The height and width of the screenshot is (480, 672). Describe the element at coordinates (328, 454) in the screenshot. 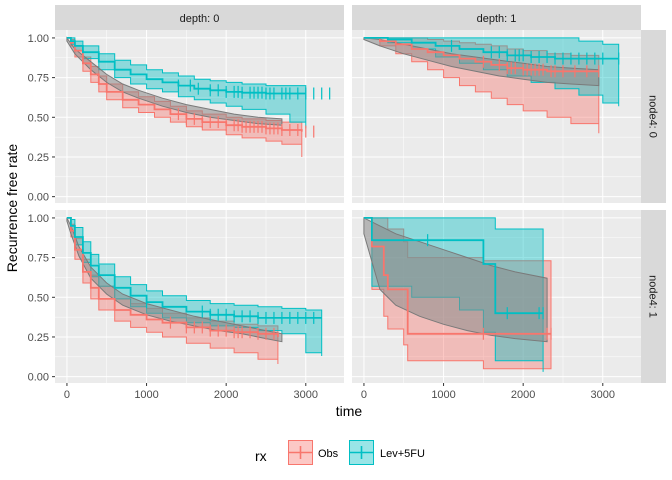

I see `legend-label-obs: Obs` at that location.